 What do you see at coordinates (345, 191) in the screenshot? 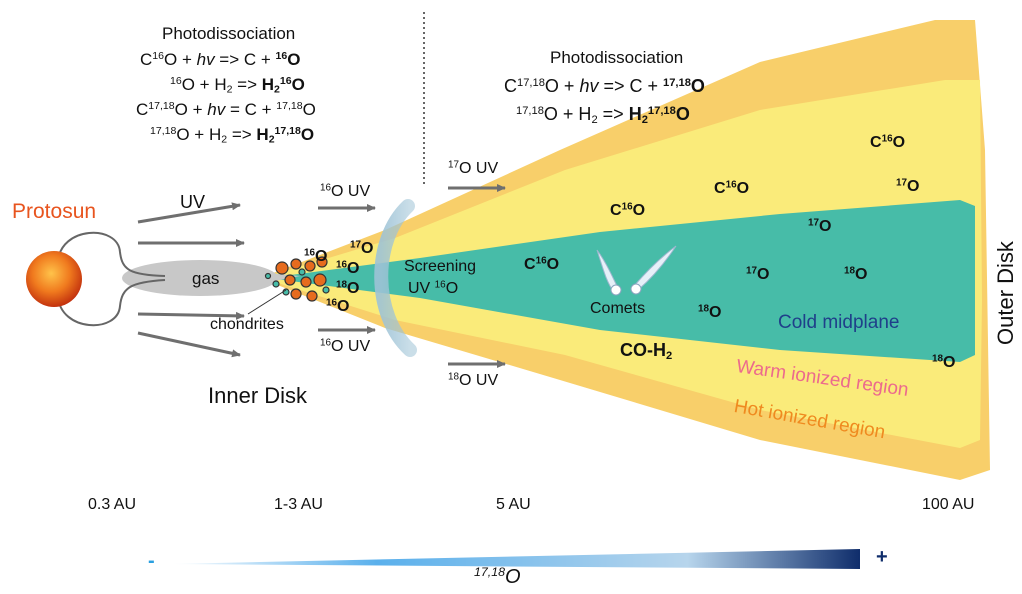
I see `uv16-top-label: 16O UV` at bounding box center [345, 191].